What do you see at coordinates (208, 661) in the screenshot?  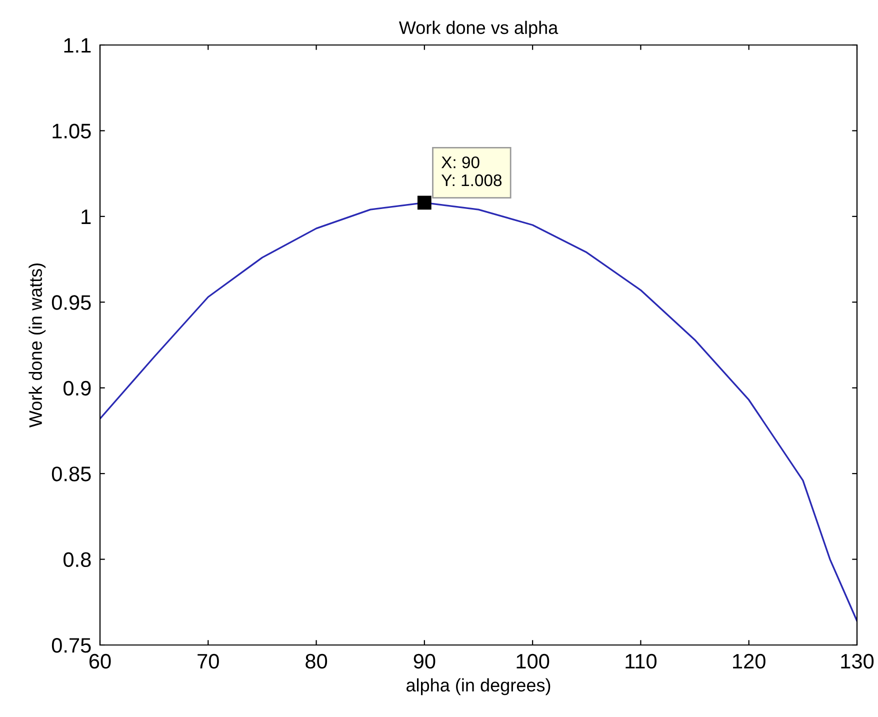 I see `x-tick-label: 70` at bounding box center [208, 661].